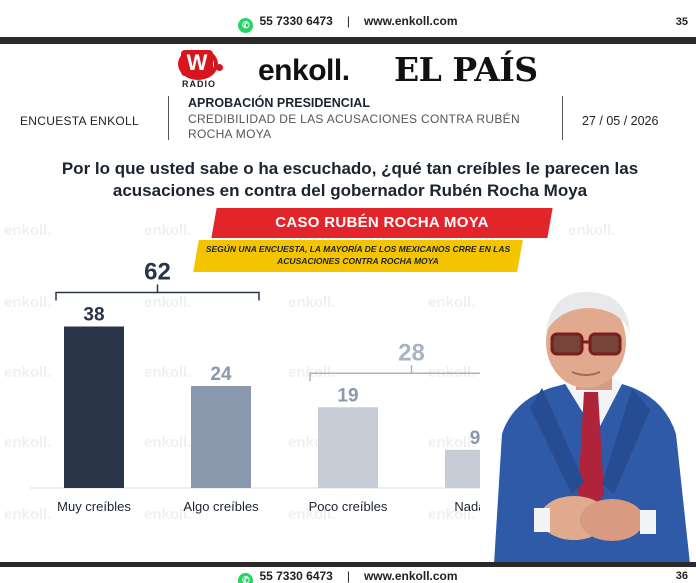  I want to click on group-total-label: 62, so click(157, 272).